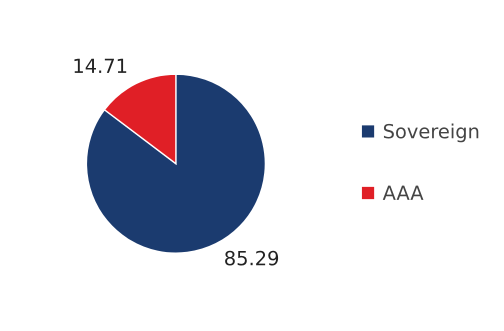 The height and width of the screenshot is (331, 504). I want to click on data-label: 85.29, so click(251, 258).